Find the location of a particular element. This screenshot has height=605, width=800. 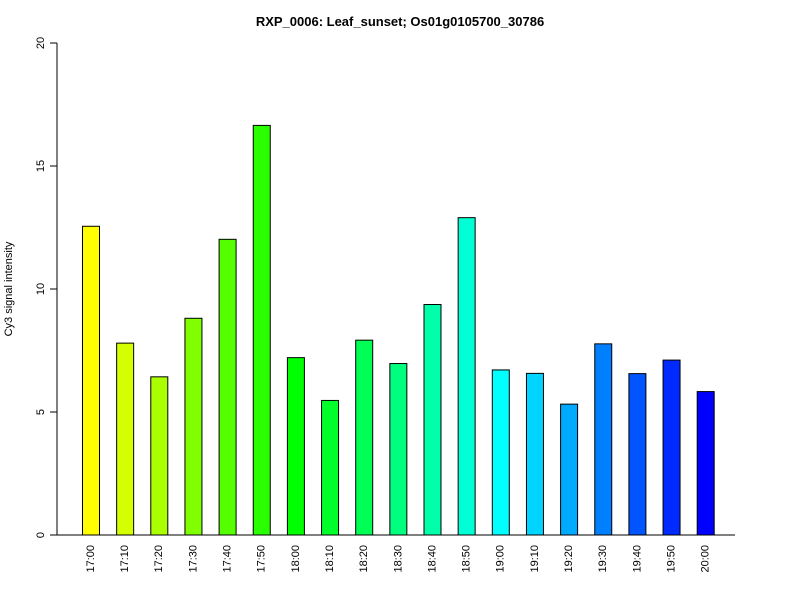

x-tick-label: 19:20 is located at coordinates (569, 559).